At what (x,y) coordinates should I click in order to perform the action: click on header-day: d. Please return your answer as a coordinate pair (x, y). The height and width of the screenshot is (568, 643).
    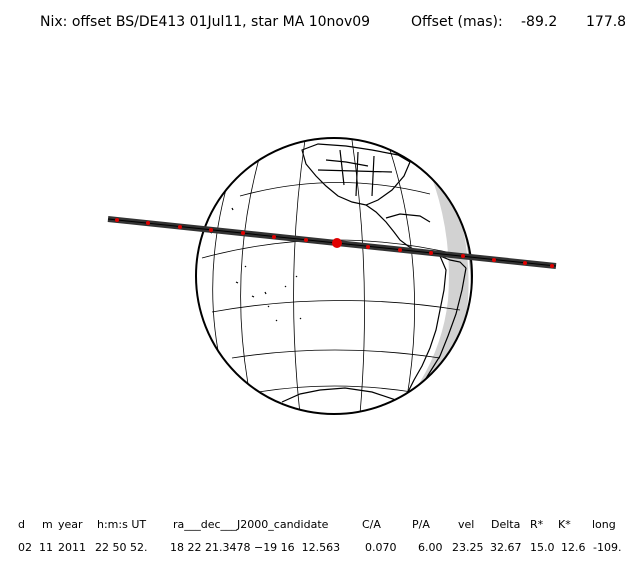
    Looking at the image, I should click on (21, 524).